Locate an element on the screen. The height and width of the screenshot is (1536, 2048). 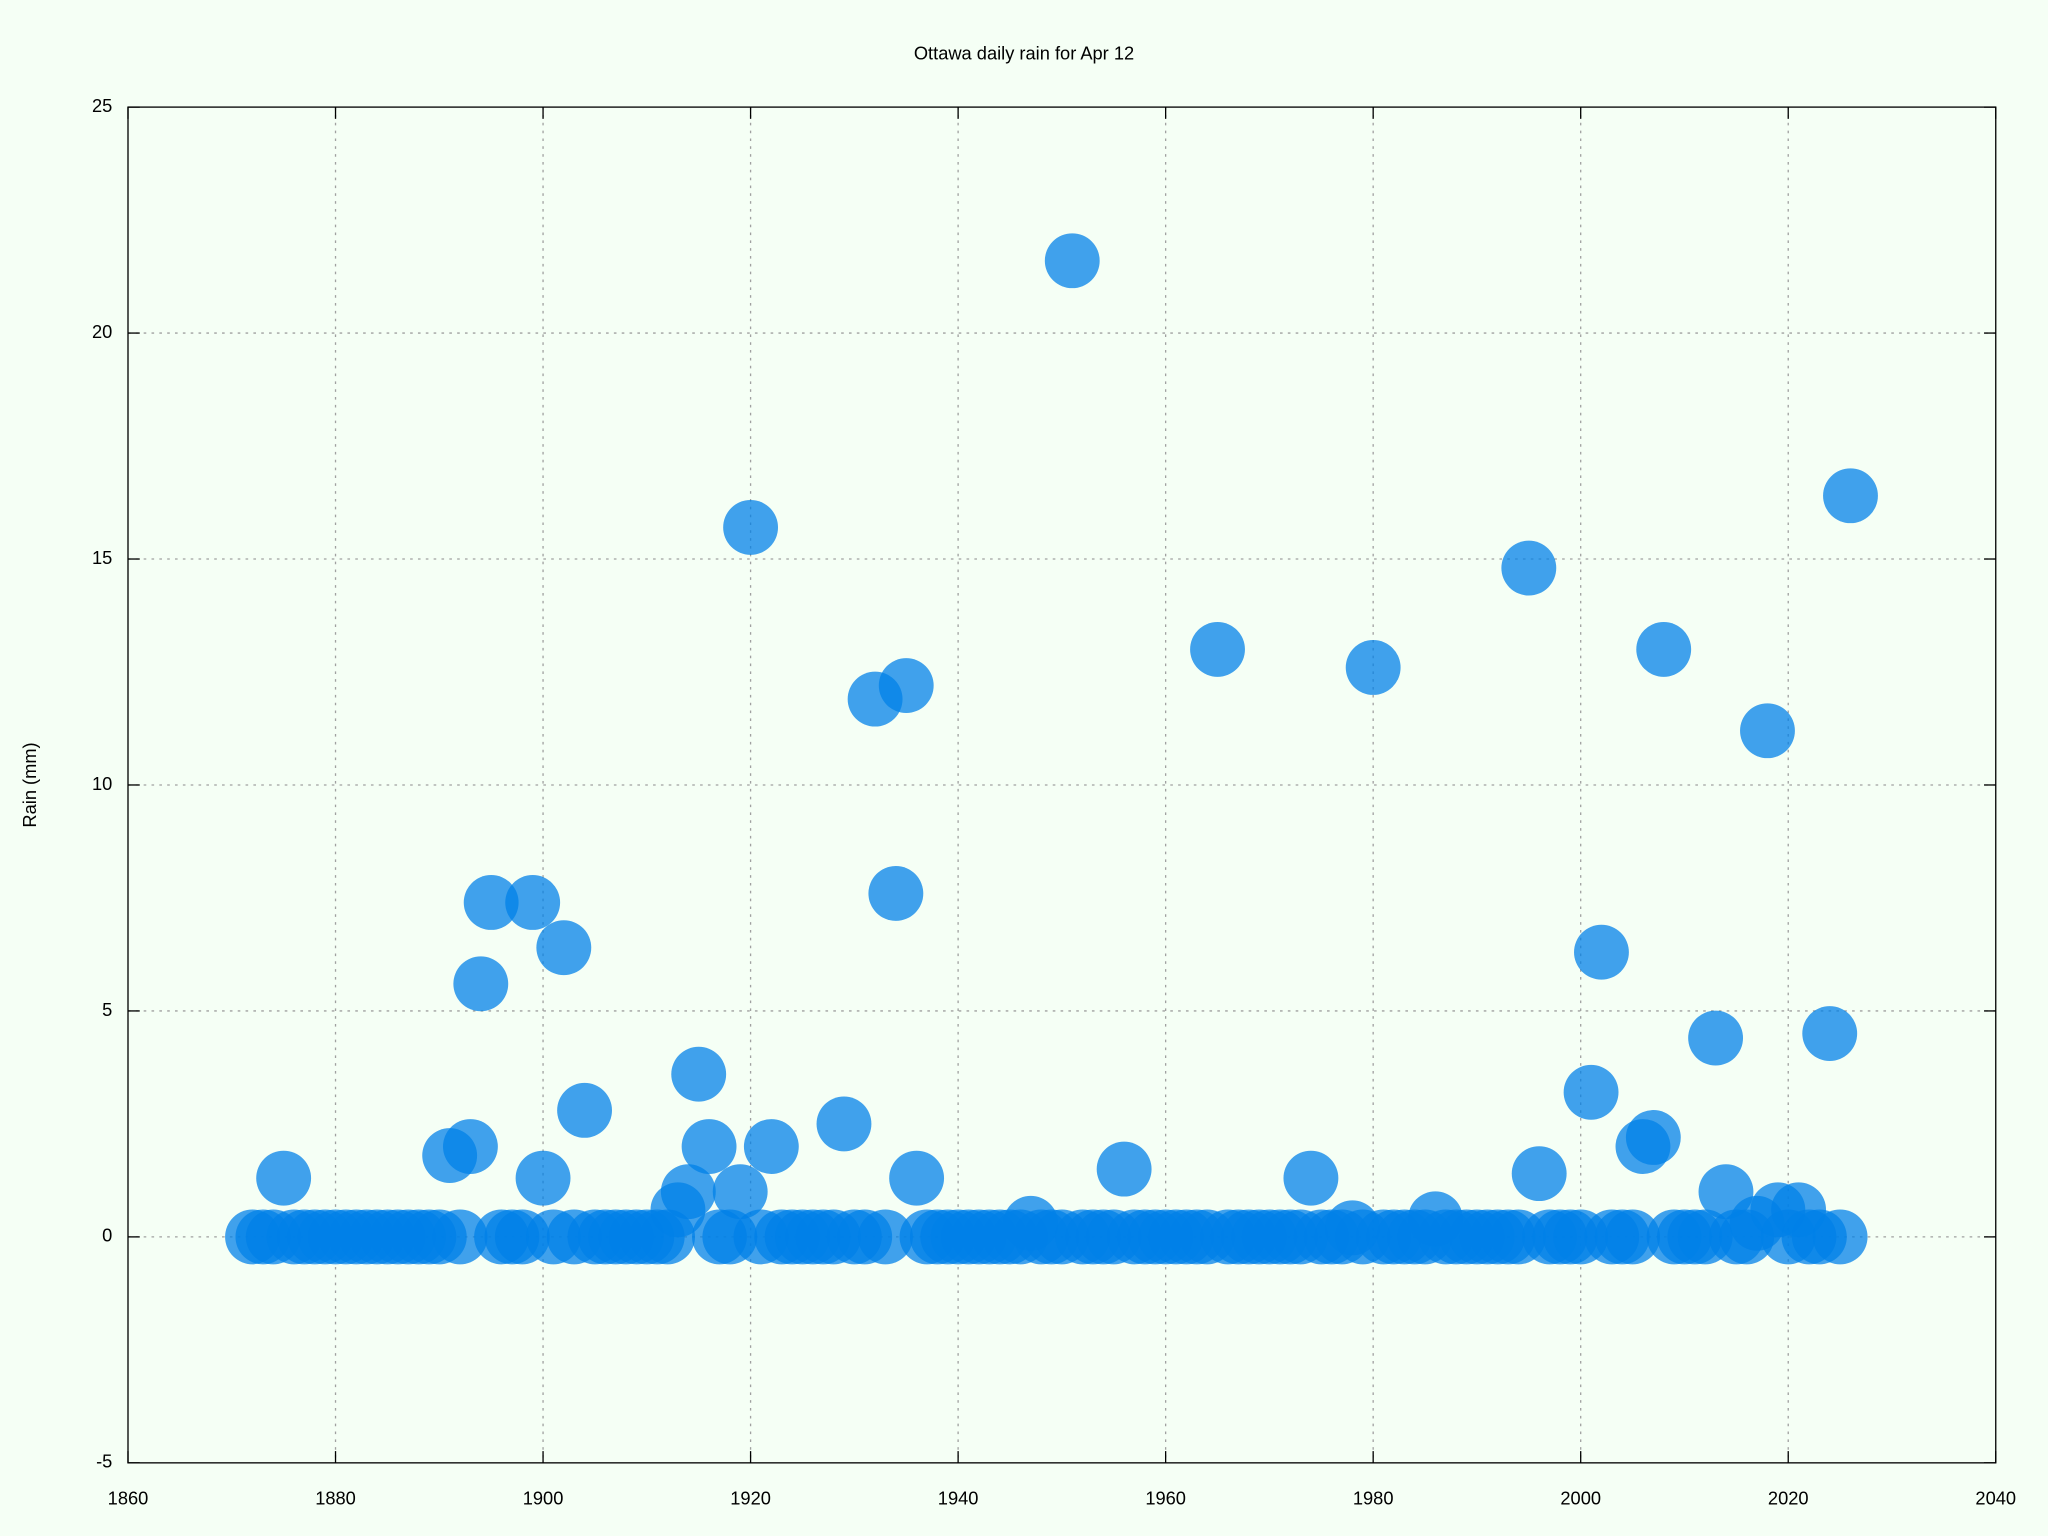
y-tick-label: 15 is located at coordinates (102, 557).